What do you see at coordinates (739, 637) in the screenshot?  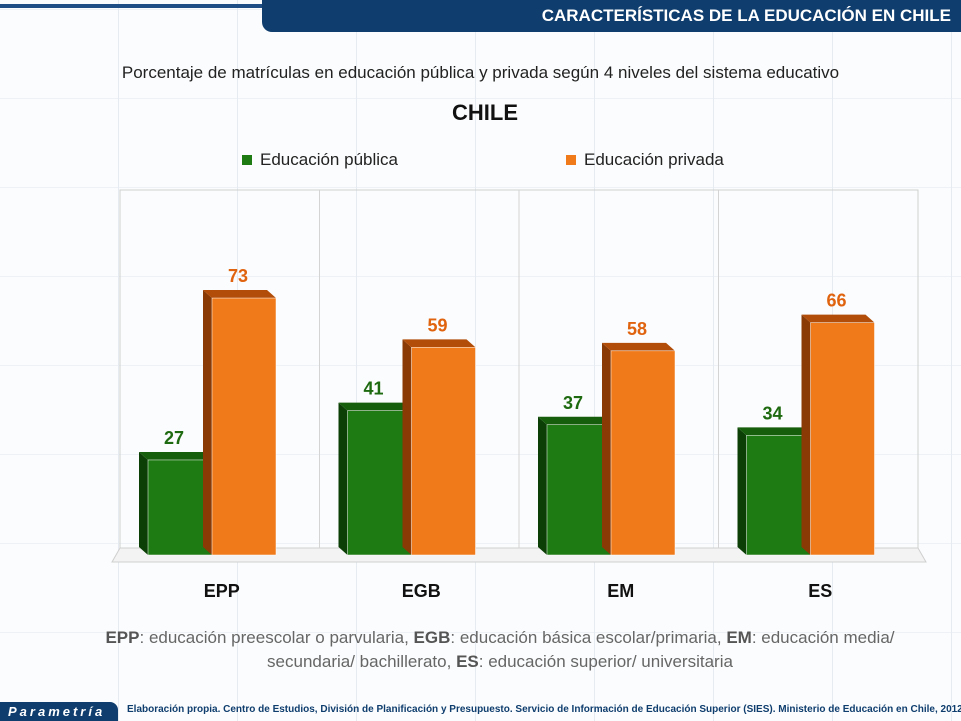 I see `note-abbr: EM` at bounding box center [739, 637].